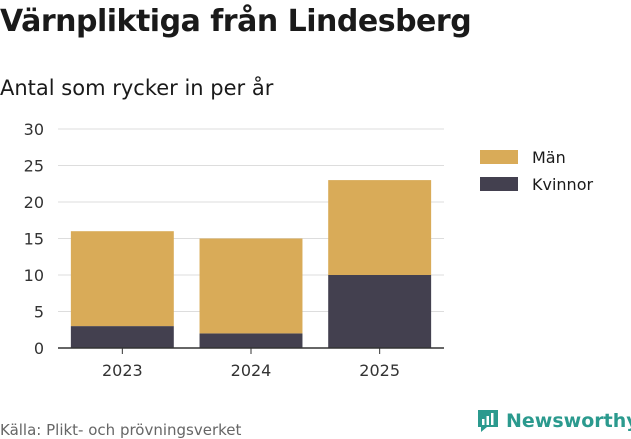 The image size is (631, 439). I want to click on x-tick-label: 2025, so click(379, 370).